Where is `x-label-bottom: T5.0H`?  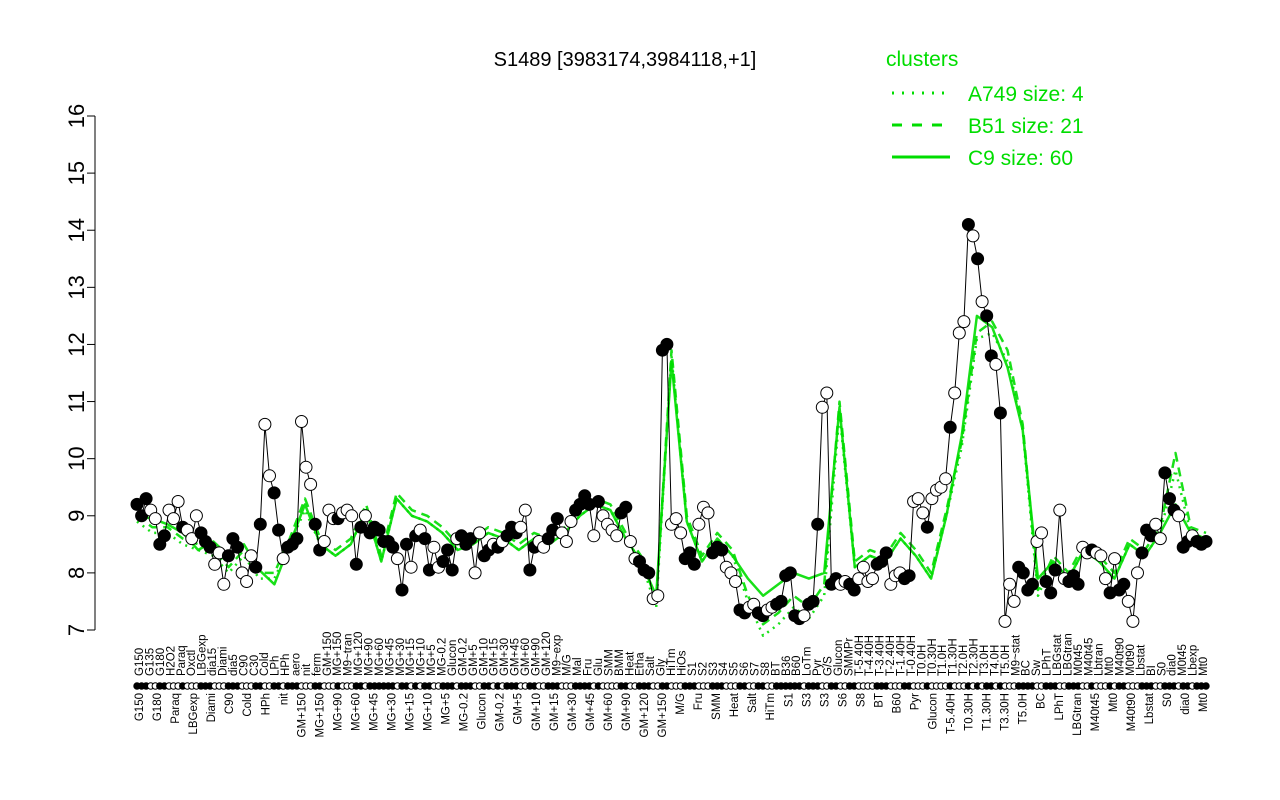 x-label-bottom: T5.0H is located at coordinates (1024, 708).